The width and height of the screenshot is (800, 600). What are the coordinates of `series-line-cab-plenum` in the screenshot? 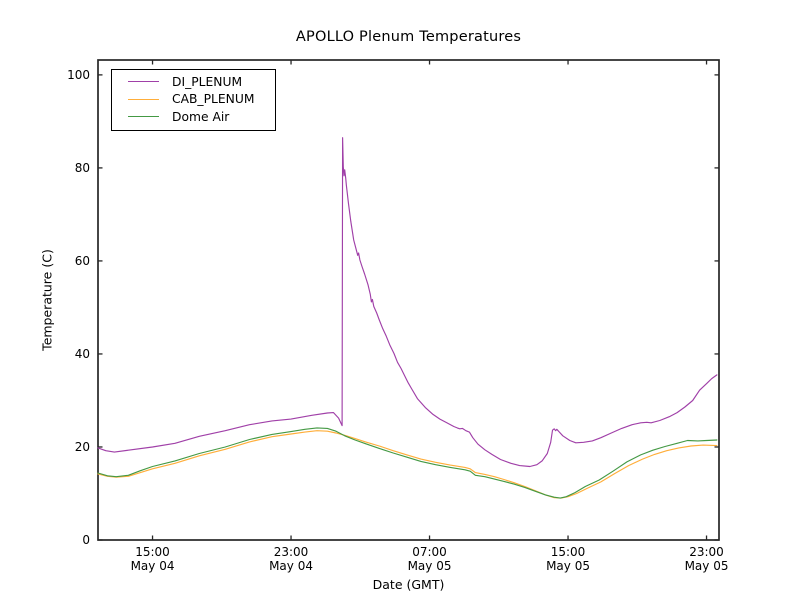 It's located at (407, 464).